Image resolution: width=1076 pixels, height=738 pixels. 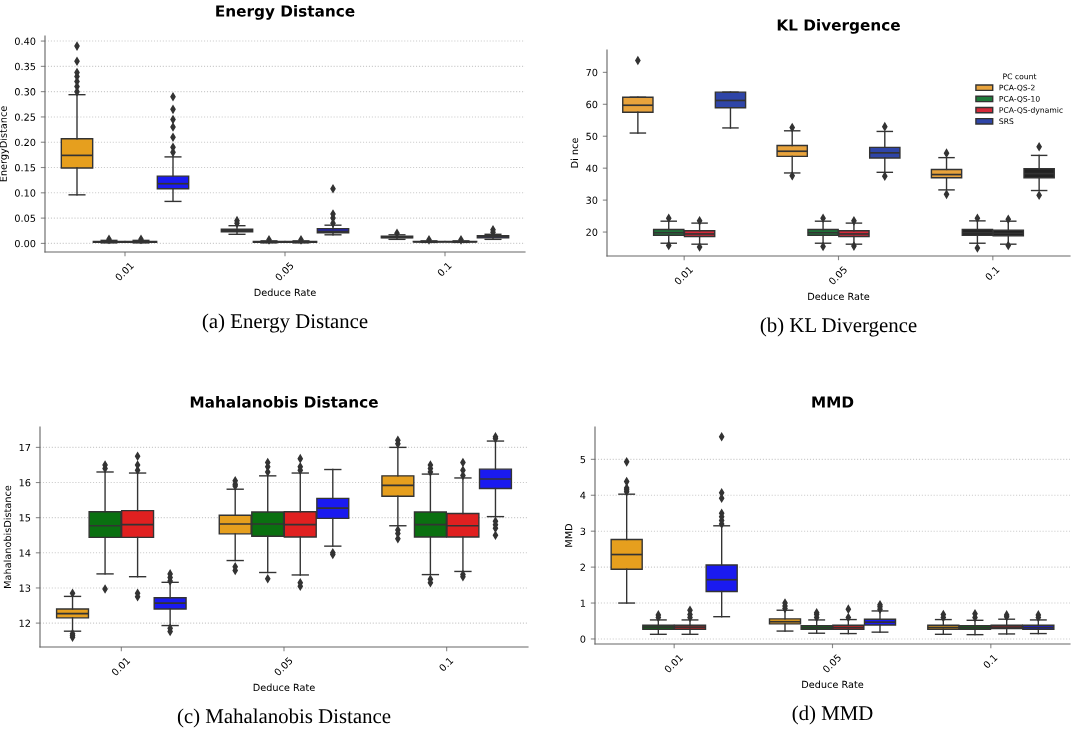 What do you see at coordinates (285, 12) in the screenshot?
I see `chart-title: Energy Distance` at bounding box center [285, 12].